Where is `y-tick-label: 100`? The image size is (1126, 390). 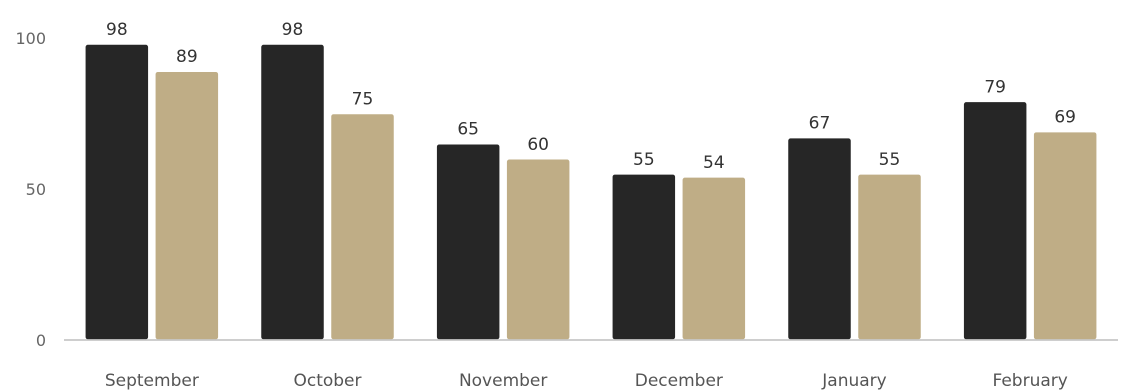 y-tick-label: 100 is located at coordinates (30, 38).